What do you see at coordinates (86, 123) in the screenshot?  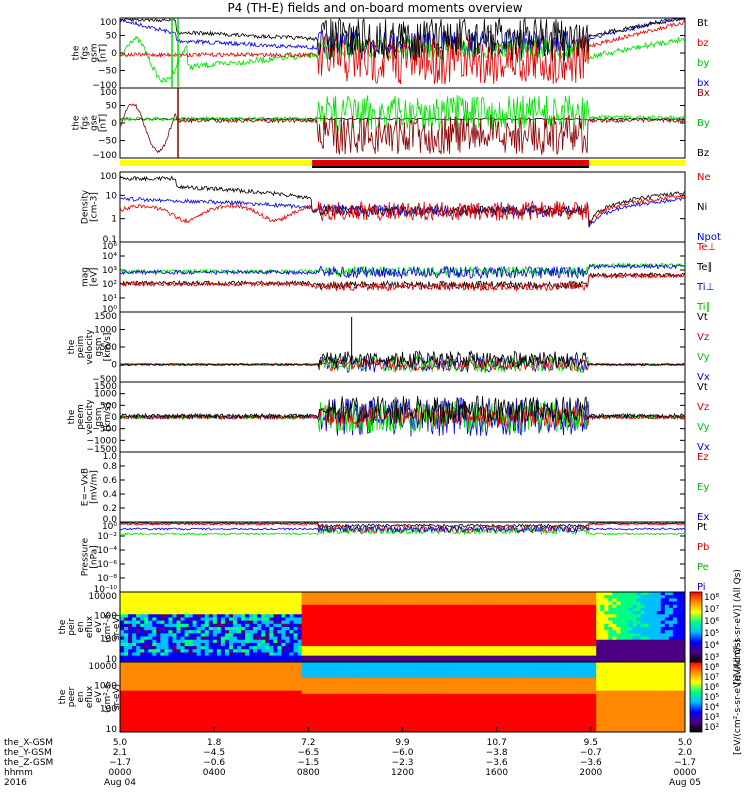 I see `y-axis-label: fgs` at bounding box center [86, 123].